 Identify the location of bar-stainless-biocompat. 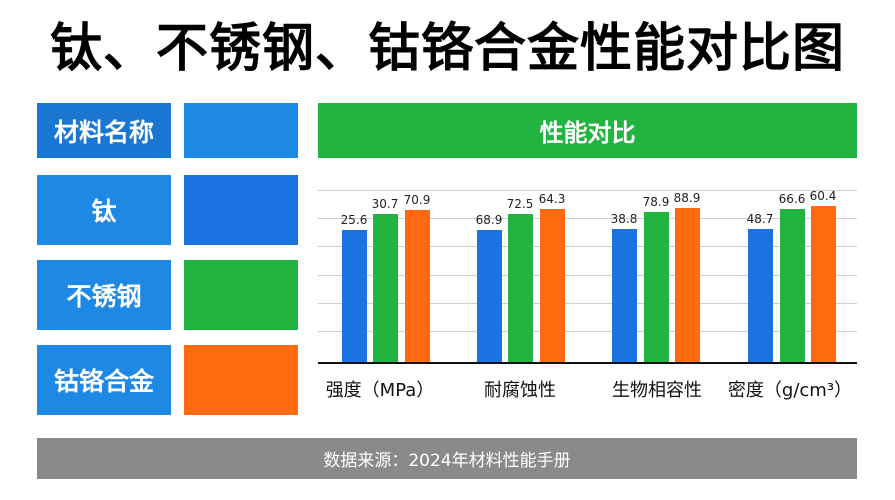
(656, 287).